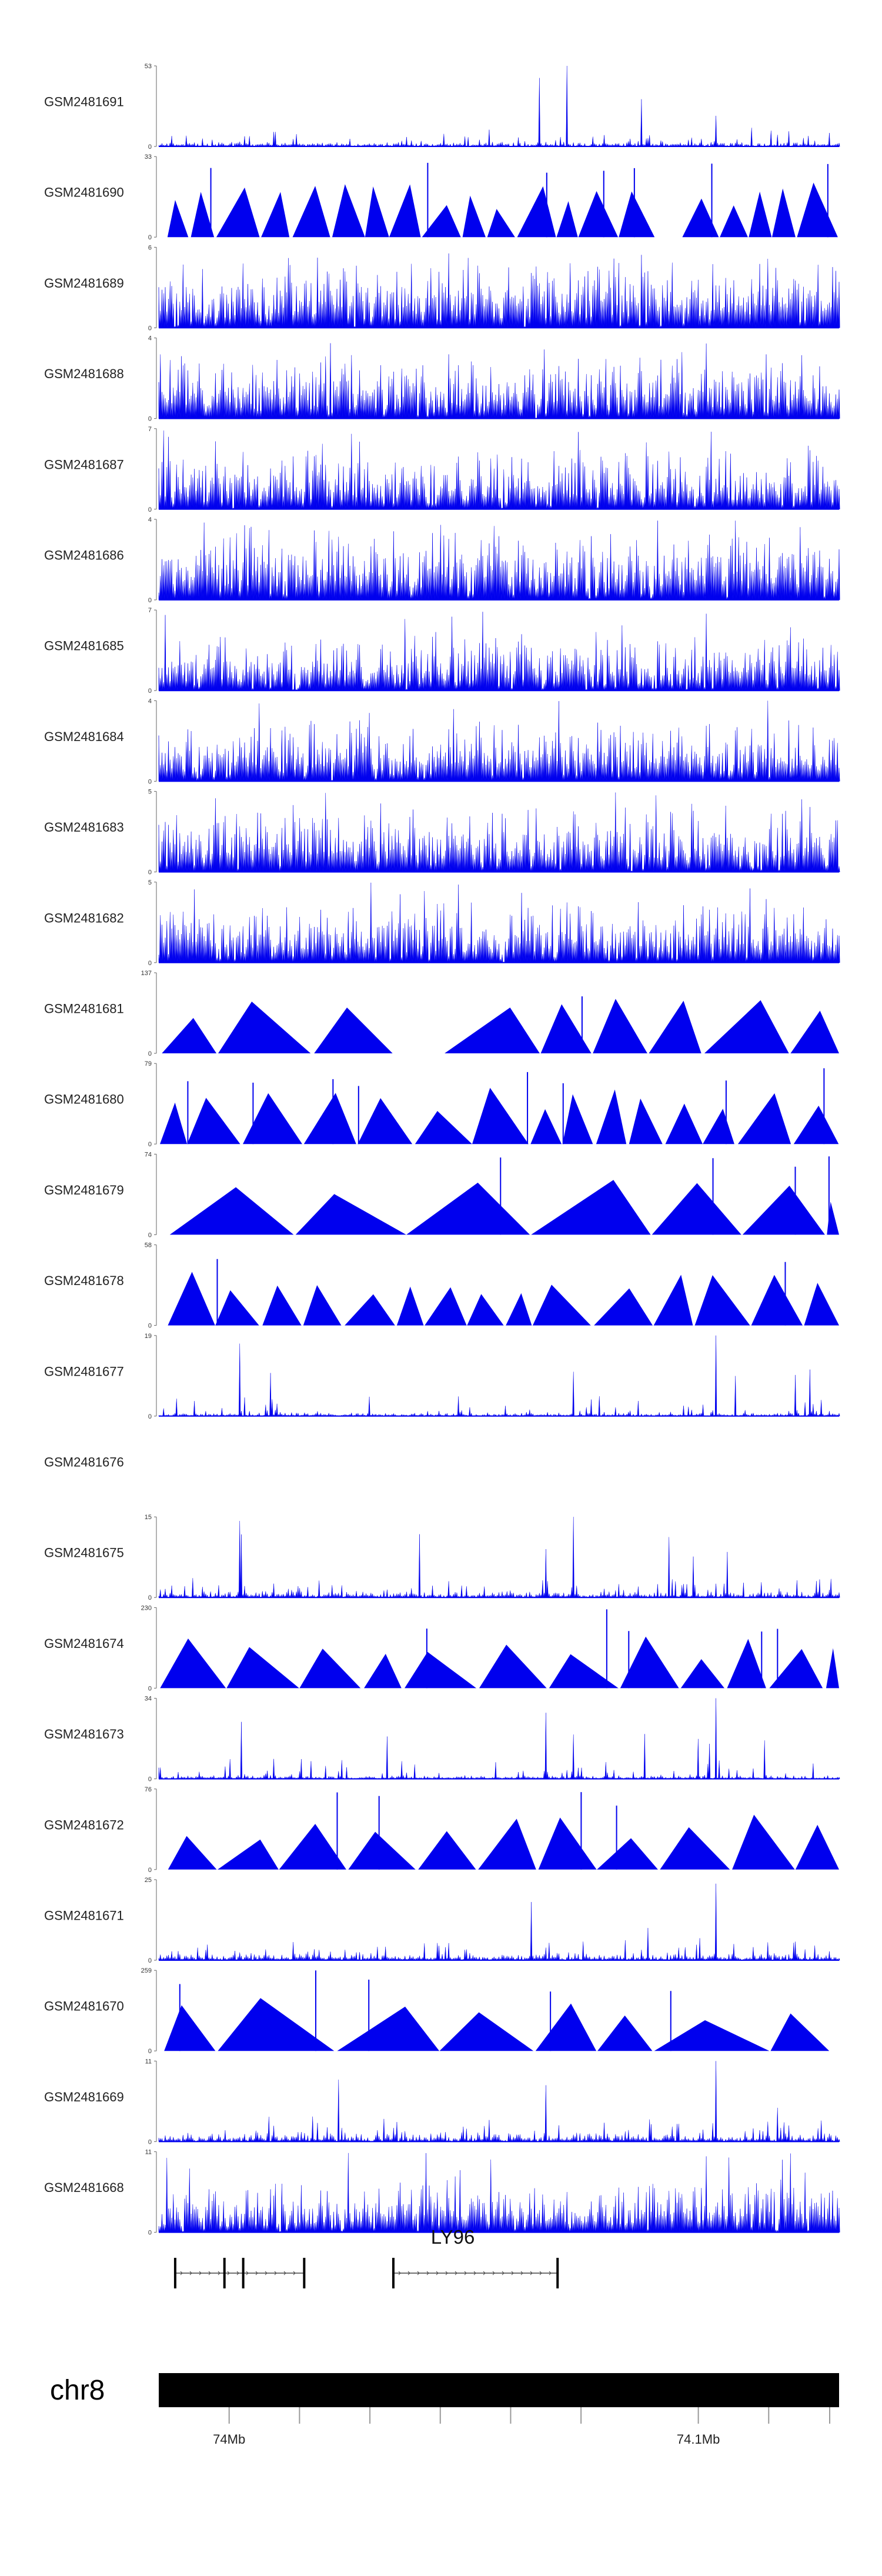 The image size is (882, 2576). What do you see at coordinates (84, 1099) in the screenshot?
I see `track-label: GSM2481680` at bounding box center [84, 1099].